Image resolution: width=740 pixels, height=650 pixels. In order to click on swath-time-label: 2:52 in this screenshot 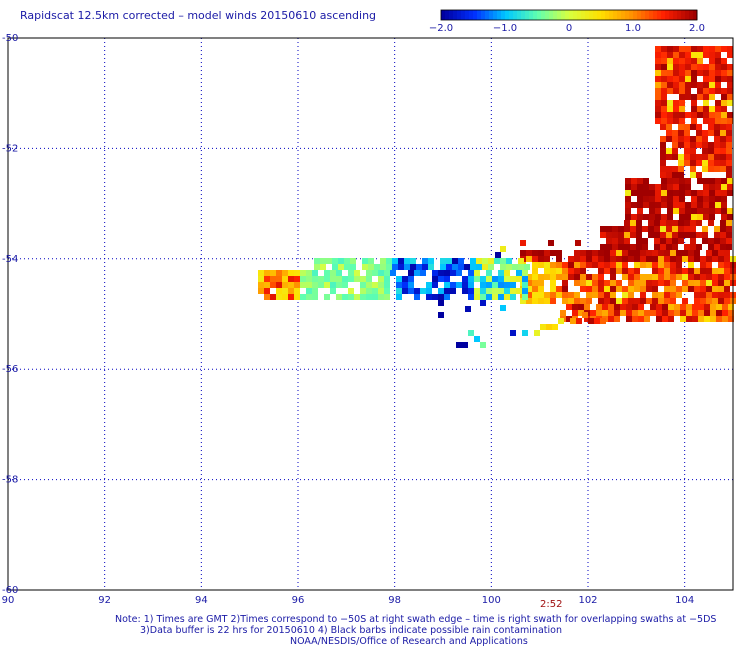, I will do `click(551, 604)`.